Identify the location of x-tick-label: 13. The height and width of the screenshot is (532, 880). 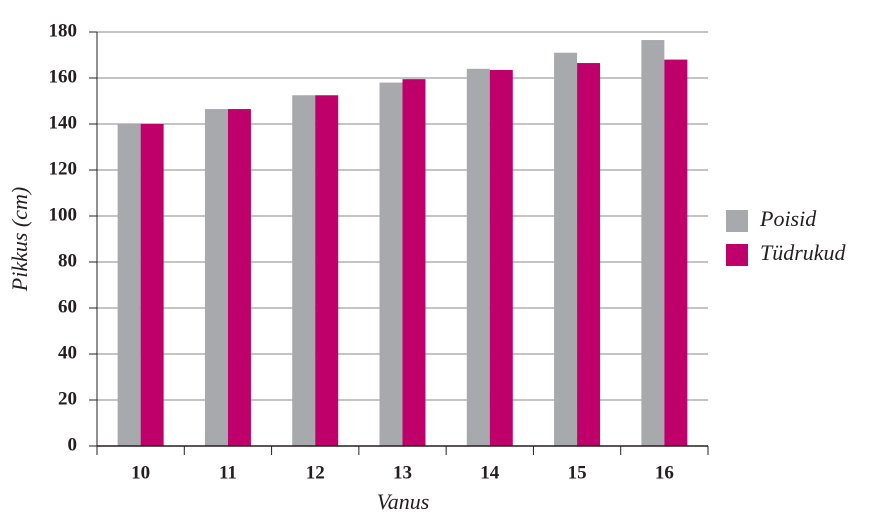
(402, 472).